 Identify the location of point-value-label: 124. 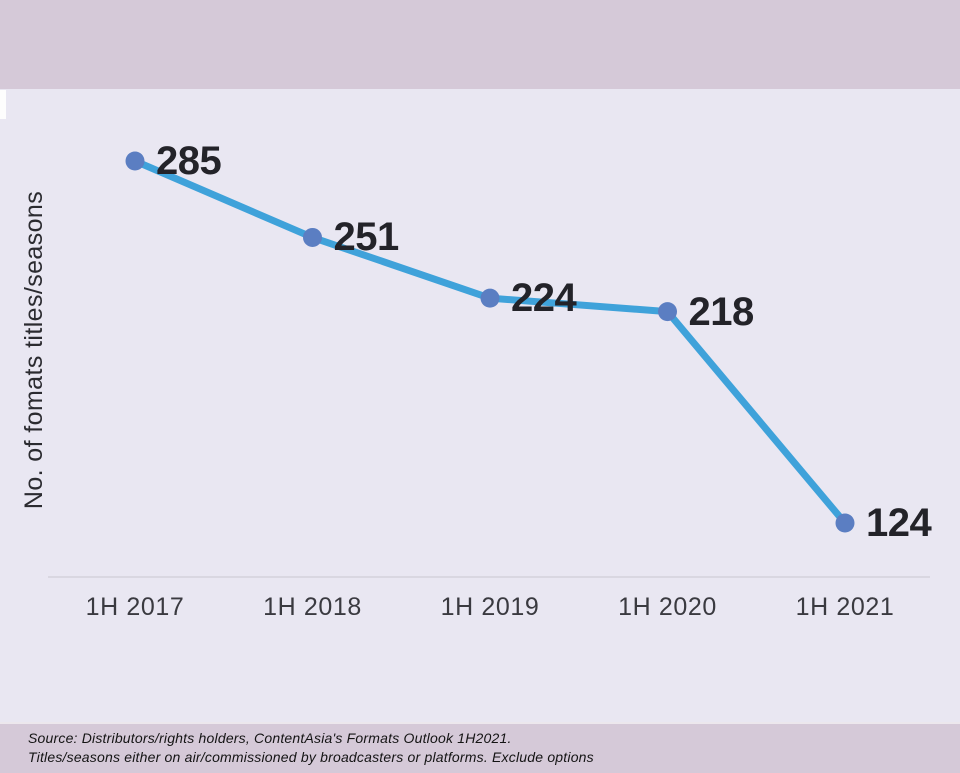
(899, 523).